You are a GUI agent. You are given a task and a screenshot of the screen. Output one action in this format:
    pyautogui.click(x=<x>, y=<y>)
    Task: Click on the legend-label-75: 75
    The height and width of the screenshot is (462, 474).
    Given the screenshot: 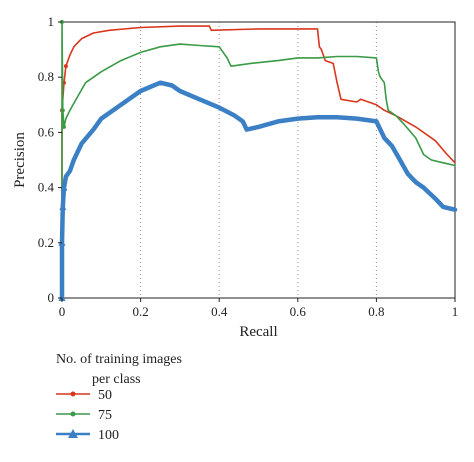 What is the action you would take?
    pyautogui.click(x=105, y=415)
    